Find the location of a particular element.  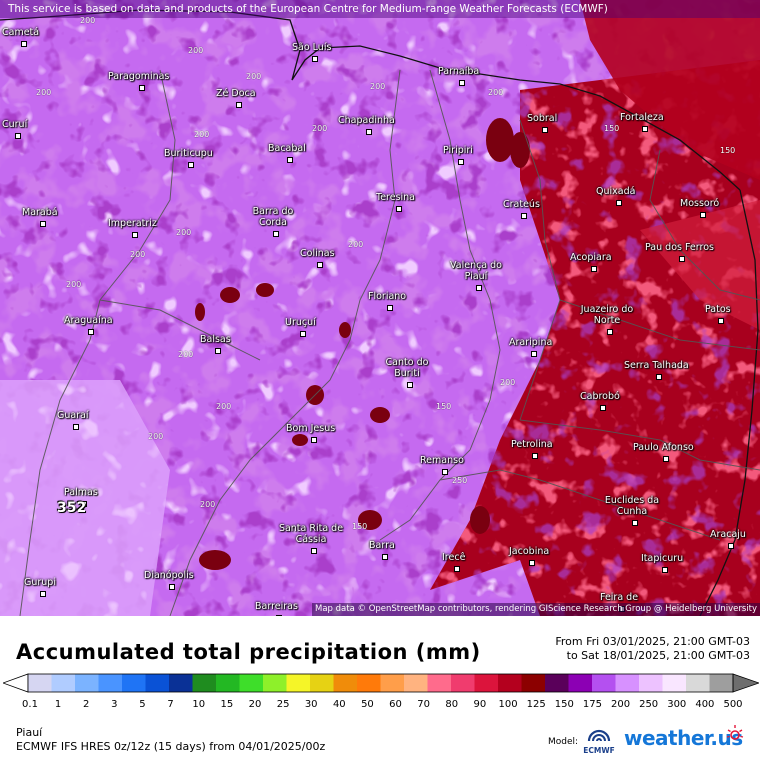

model-label: Model: is located at coordinates (563, 742).